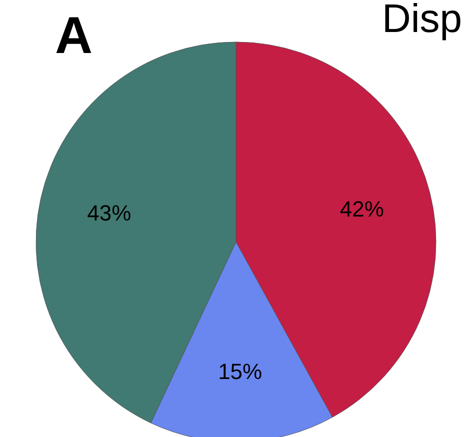  I want to click on data-label: 15%, so click(240, 371).